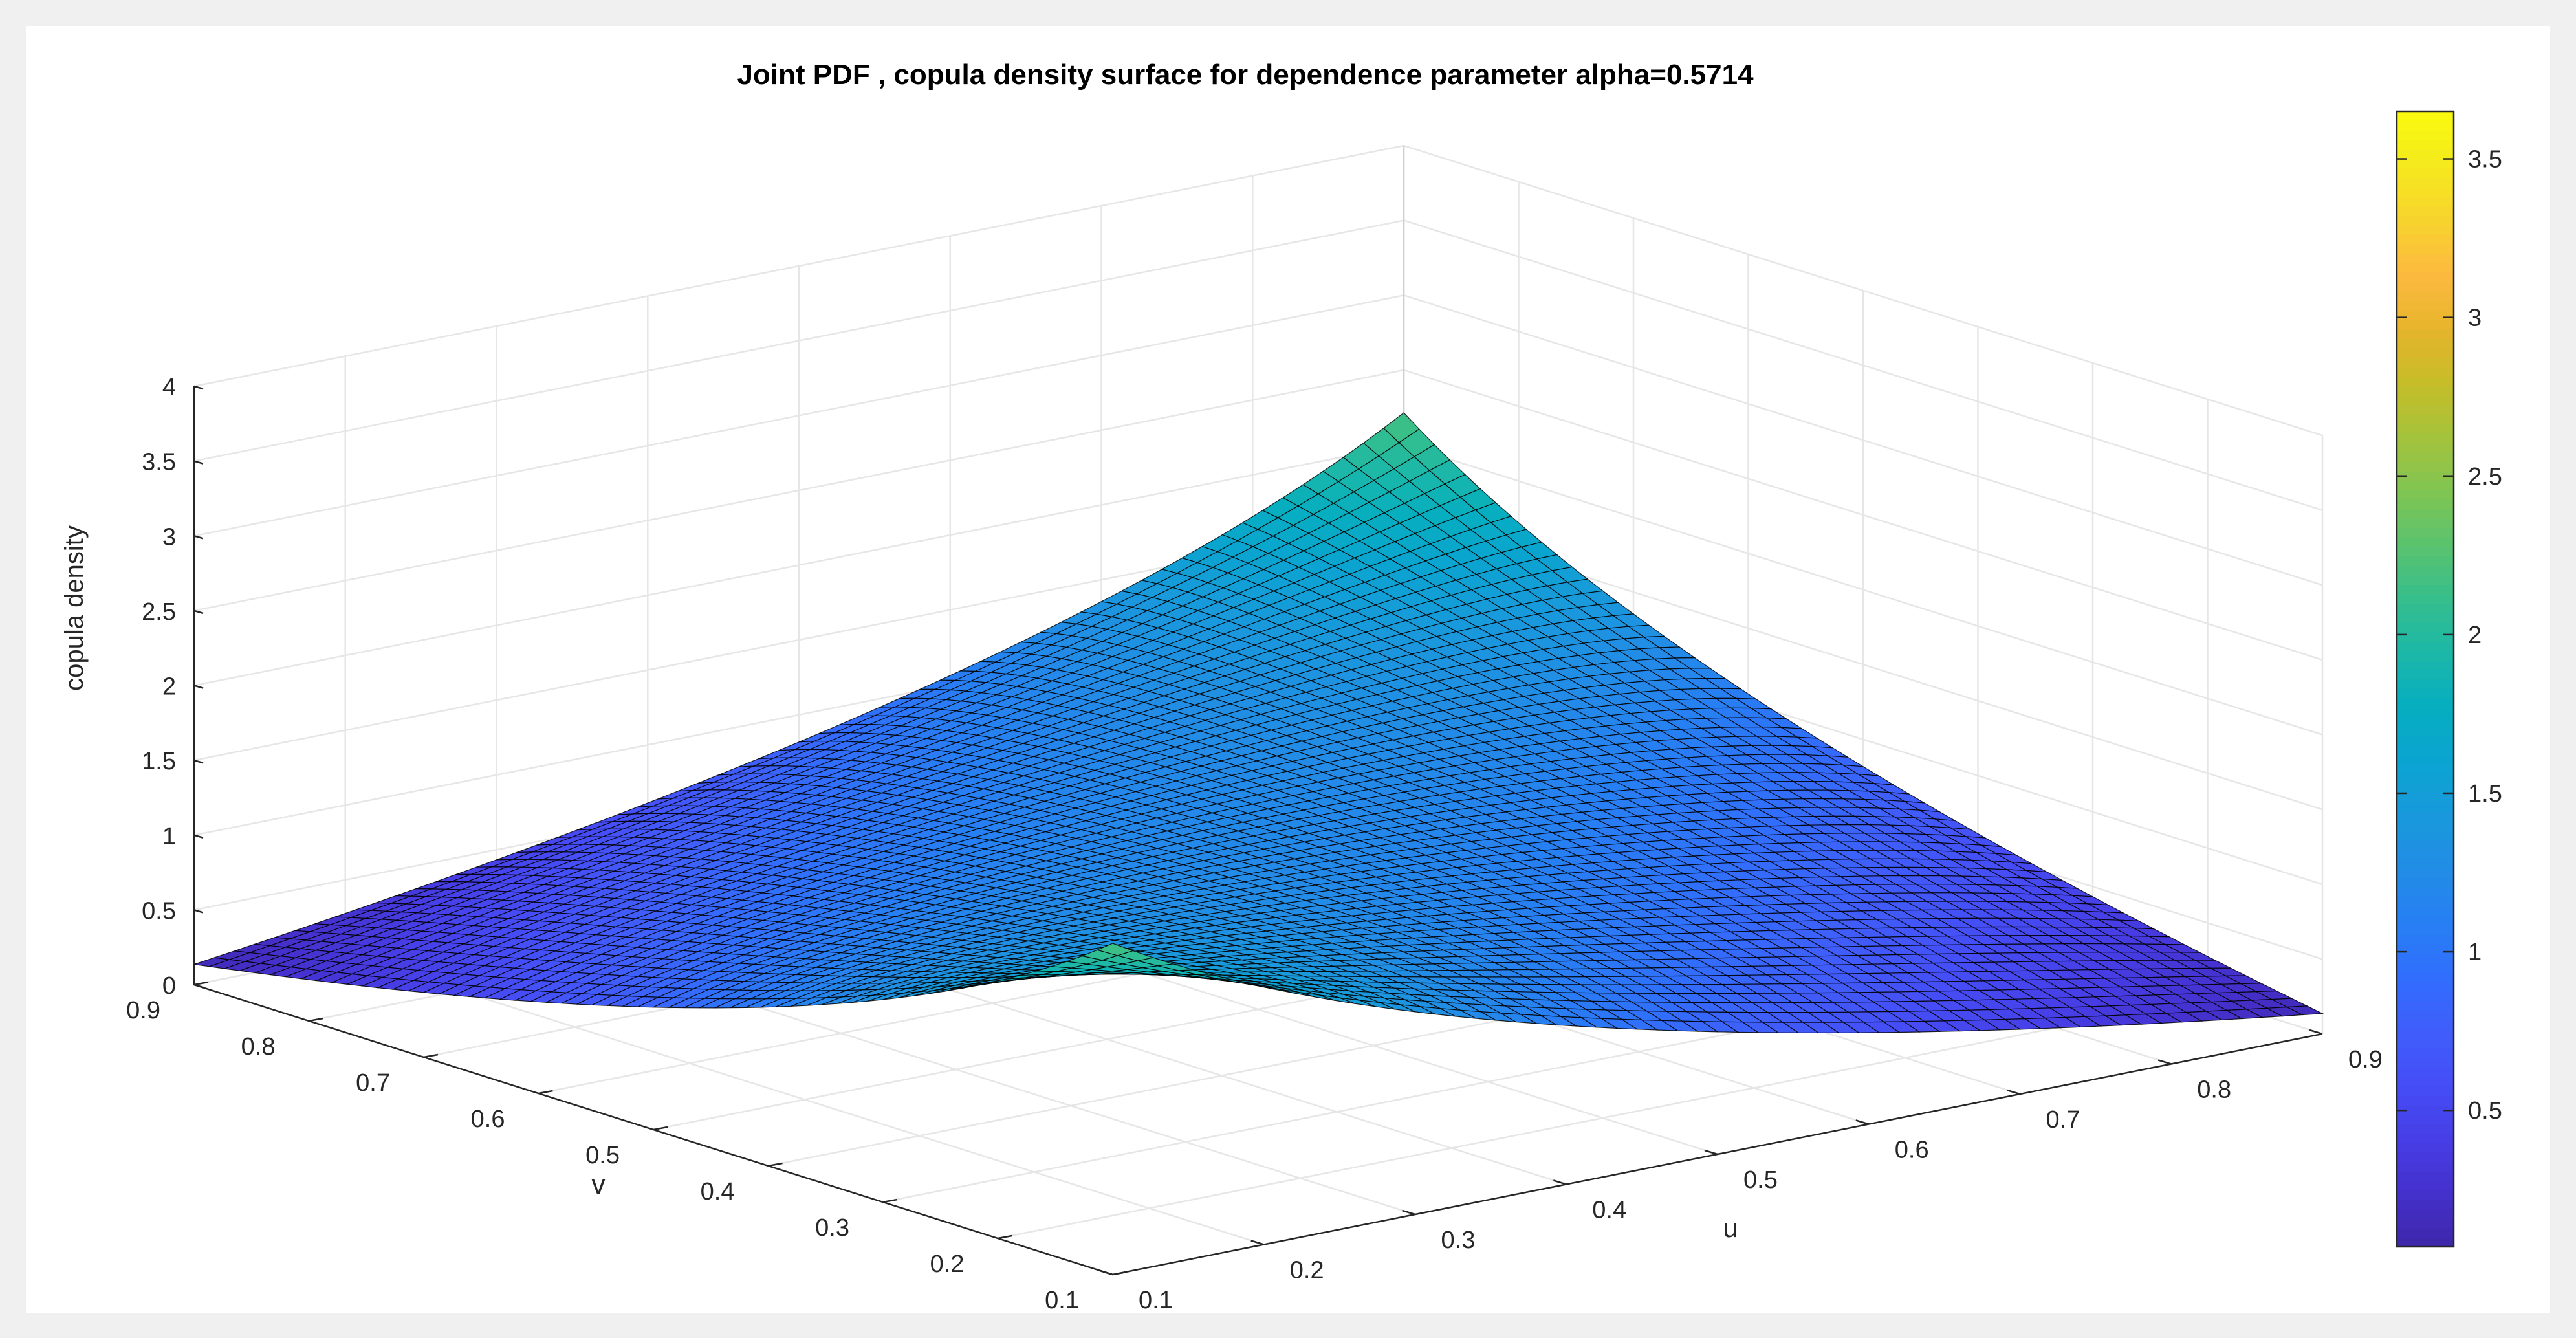 The image size is (2576, 1338). I want to click on z-tick-label: 0.5, so click(159, 911).